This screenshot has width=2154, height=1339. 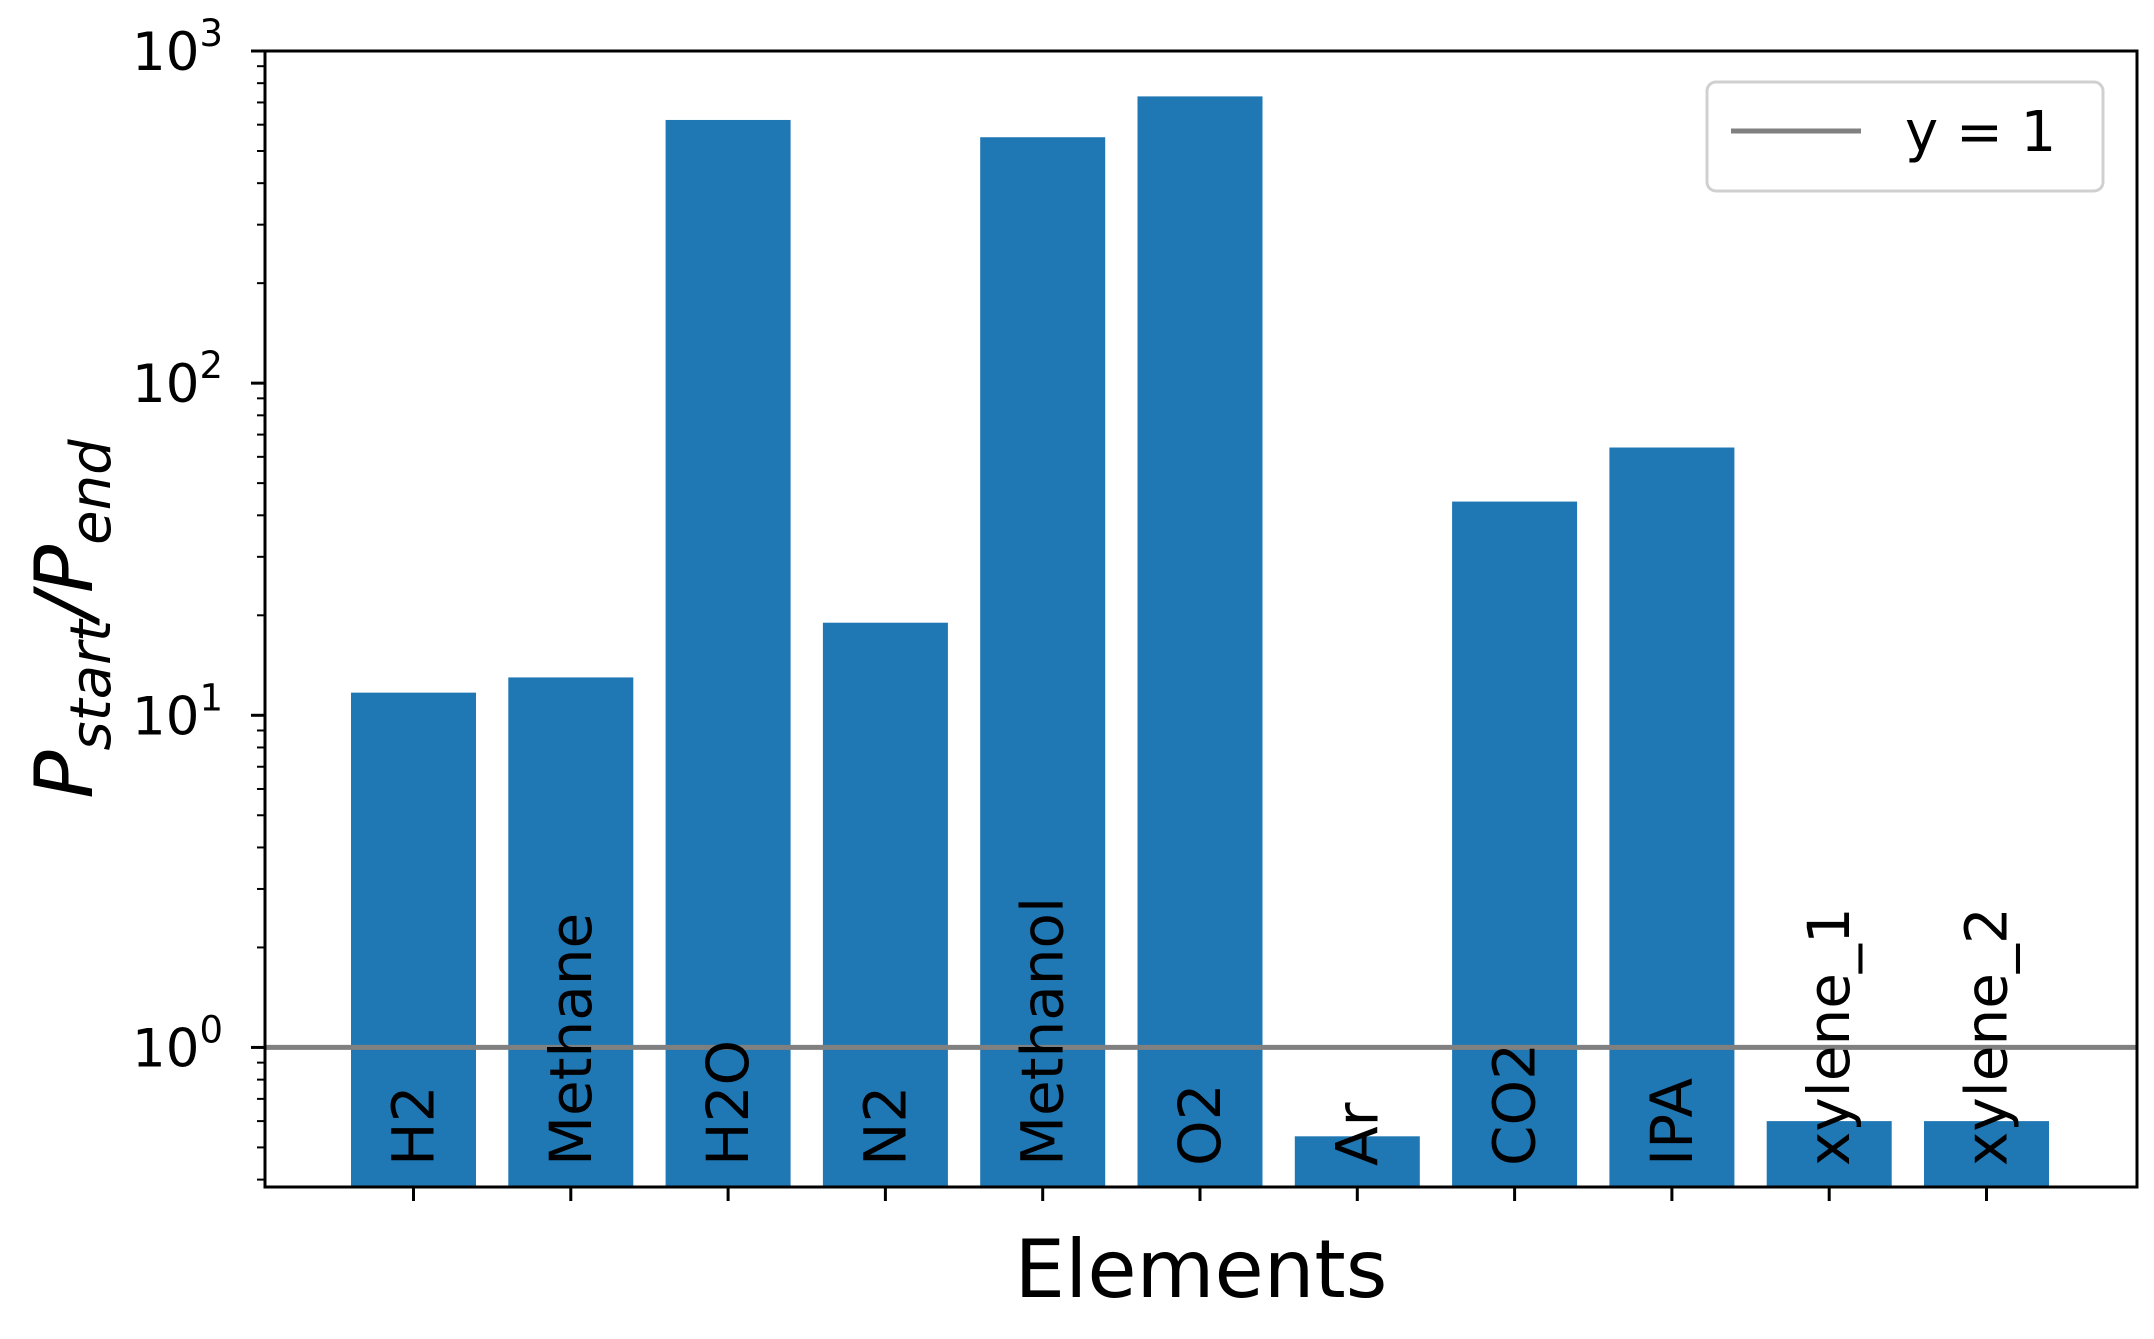 I want to click on y-label-sub-start: start, so click(x=91, y=684).